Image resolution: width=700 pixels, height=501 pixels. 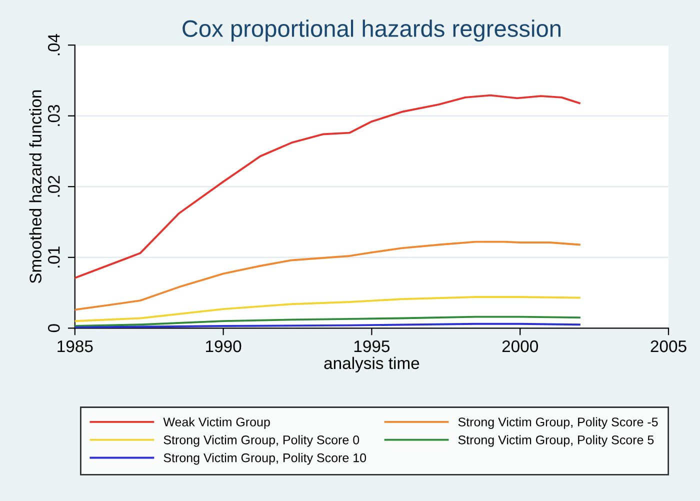 What do you see at coordinates (224, 346) in the screenshot?
I see `x-tick-label: 1990` at bounding box center [224, 346].